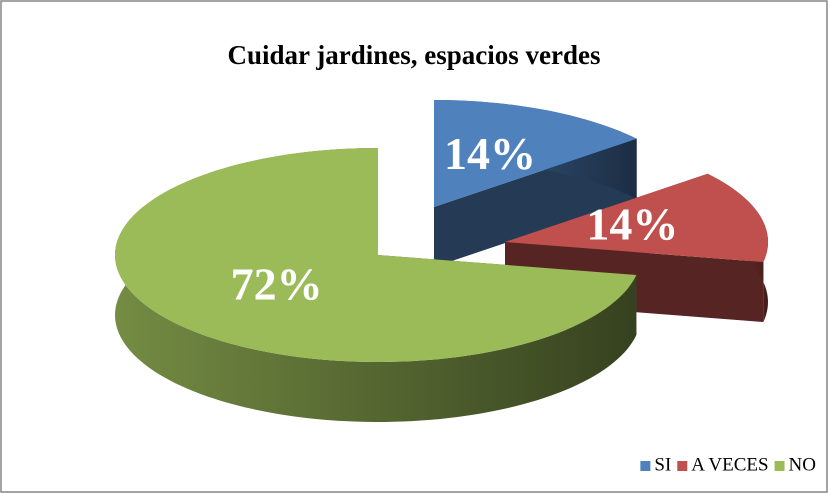 The width and height of the screenshot is (828, 493). Describe the element at coordinates (802, 464) in the screenshot. I see `legend-label: NO` at that location.